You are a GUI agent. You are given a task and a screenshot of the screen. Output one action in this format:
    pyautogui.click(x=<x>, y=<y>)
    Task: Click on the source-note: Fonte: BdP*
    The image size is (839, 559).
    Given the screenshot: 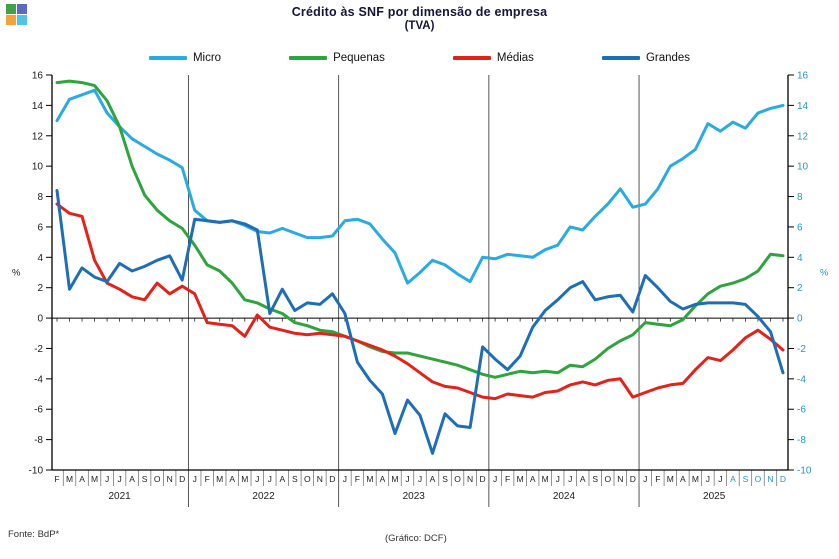 What is the action you would take?
    pyautogui.click(x=34, y=534)
    